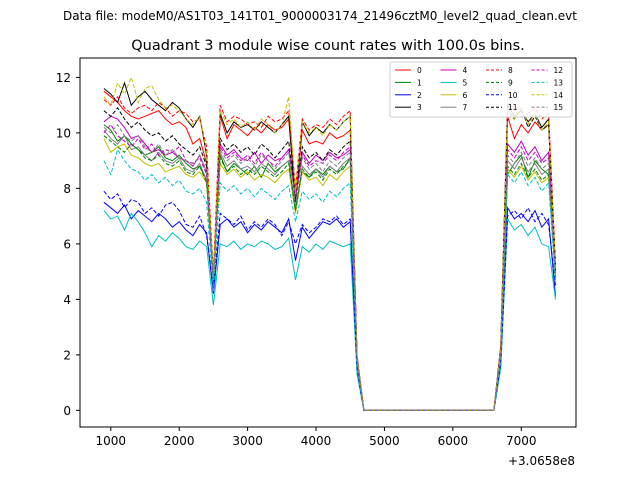 The height and width of the screenshot is (480, 640). What do you see at coordinates (465, 70) in the screenshot?
I see `legend-label: 4` at bounding box center [465, 70].